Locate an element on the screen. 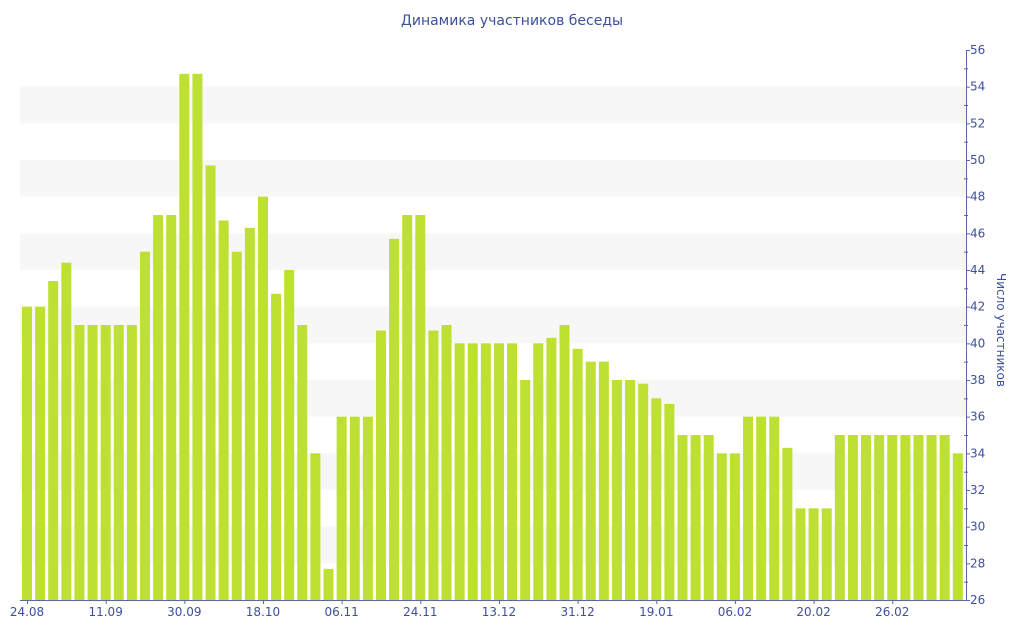 This screenshot has width=1024, height=640. x-tick-label: 06.11 is located at coordinates (341, 612).